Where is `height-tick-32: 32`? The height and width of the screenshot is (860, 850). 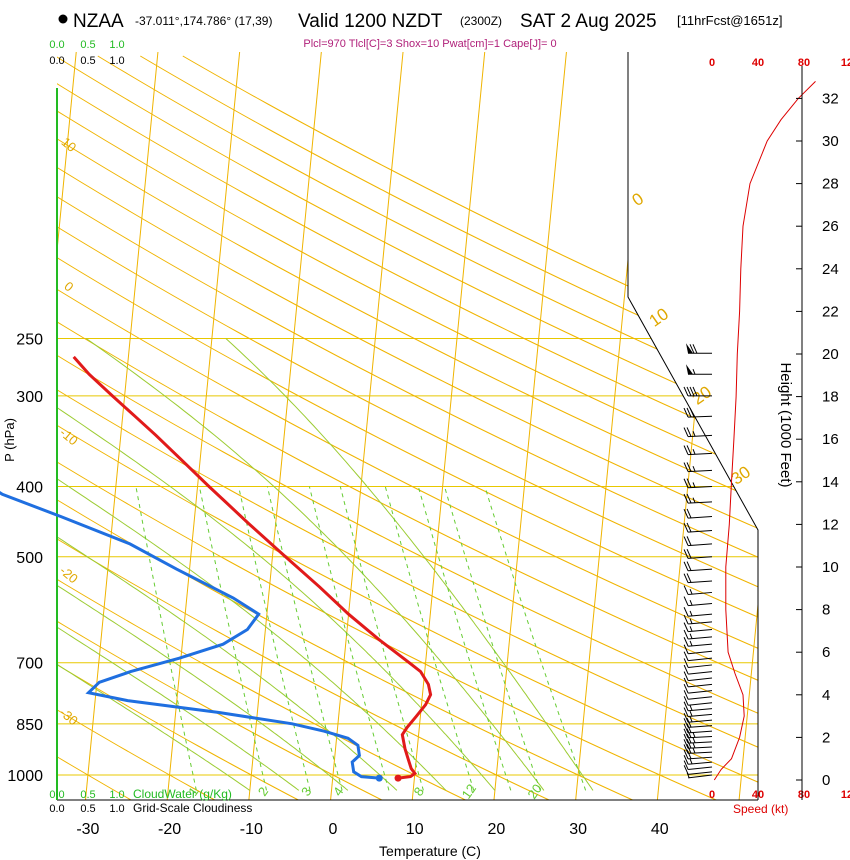
height-tick-32: 32 is located at coordinates (830, 98).